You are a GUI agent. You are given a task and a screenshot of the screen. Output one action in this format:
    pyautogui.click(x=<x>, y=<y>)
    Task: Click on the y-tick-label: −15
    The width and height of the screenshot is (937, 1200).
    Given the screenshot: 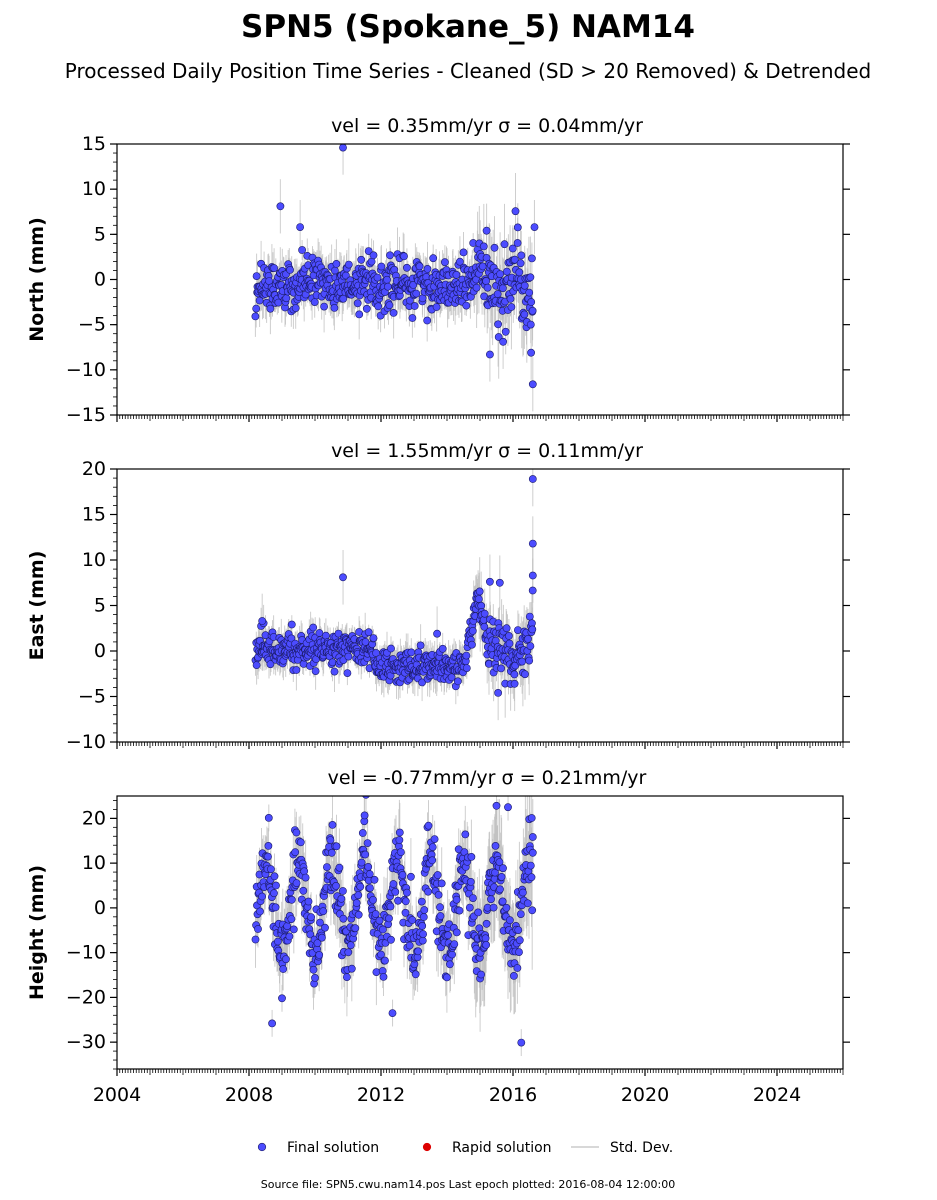 What is the action you would take?
    pyautogui.click(x=86, y=415)
    